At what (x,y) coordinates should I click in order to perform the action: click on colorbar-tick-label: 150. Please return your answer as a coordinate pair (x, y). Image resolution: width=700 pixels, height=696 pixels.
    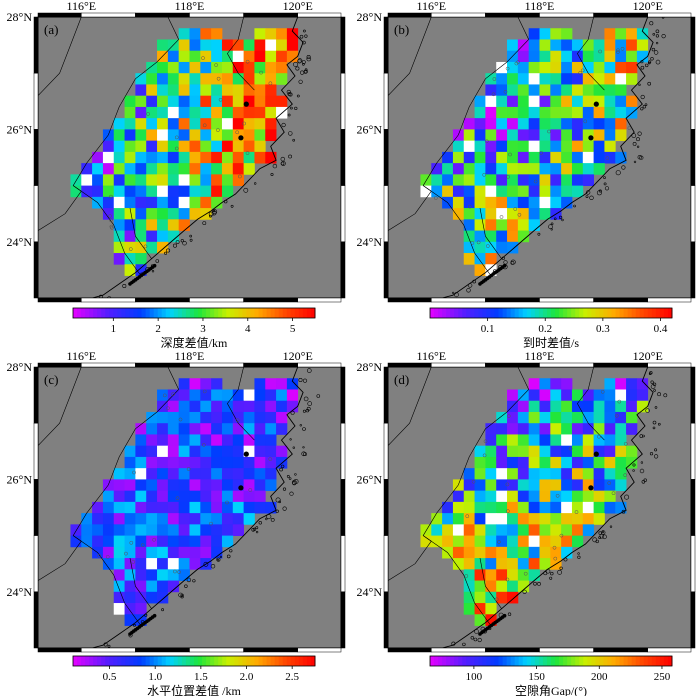
    Looking at the image, I should click on (536, 677).